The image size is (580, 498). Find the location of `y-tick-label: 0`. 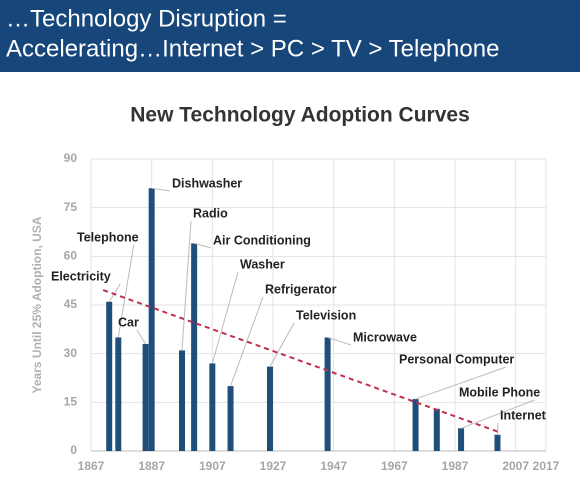

y-tick-label: 0 is located at coordinates (73, 450).